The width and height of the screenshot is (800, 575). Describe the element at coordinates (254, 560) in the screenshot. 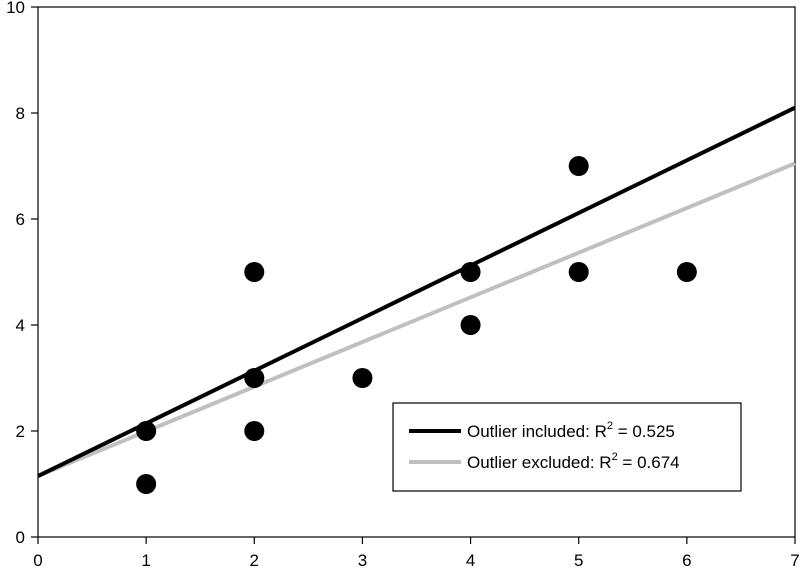

I see `x-tick-label: 2` at that location.